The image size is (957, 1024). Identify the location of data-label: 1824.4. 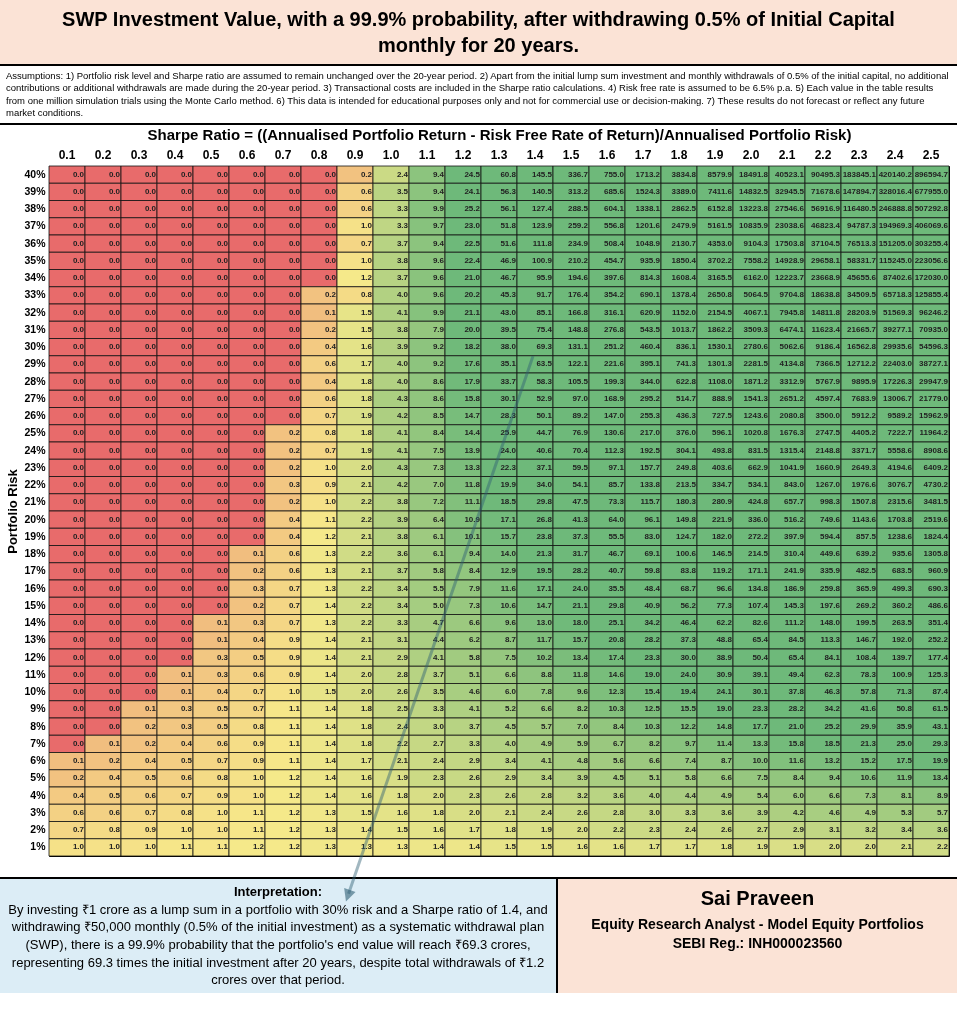
(936, 537).